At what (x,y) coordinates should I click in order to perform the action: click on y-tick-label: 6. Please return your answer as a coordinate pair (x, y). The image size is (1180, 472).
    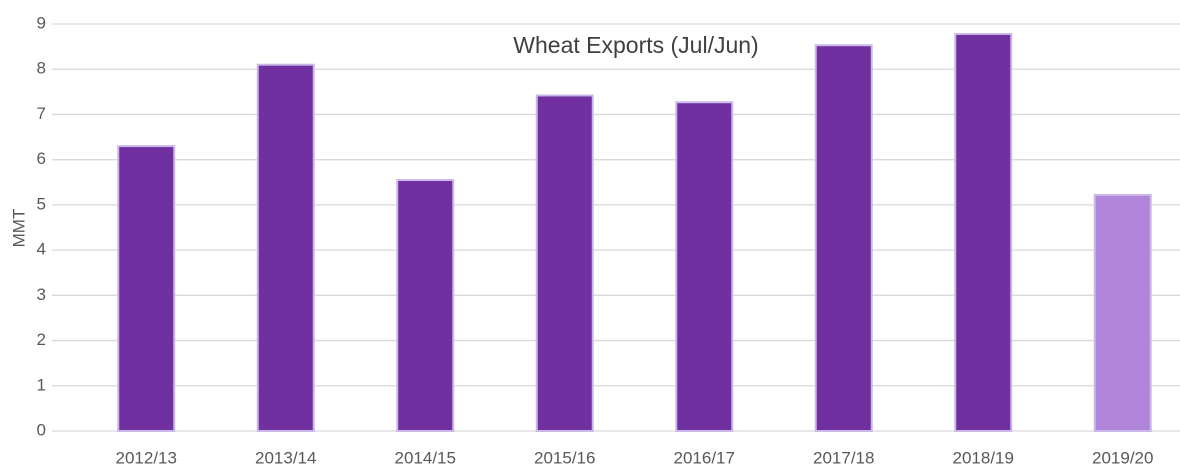
    Looking at the image, I should click on (41, 158).